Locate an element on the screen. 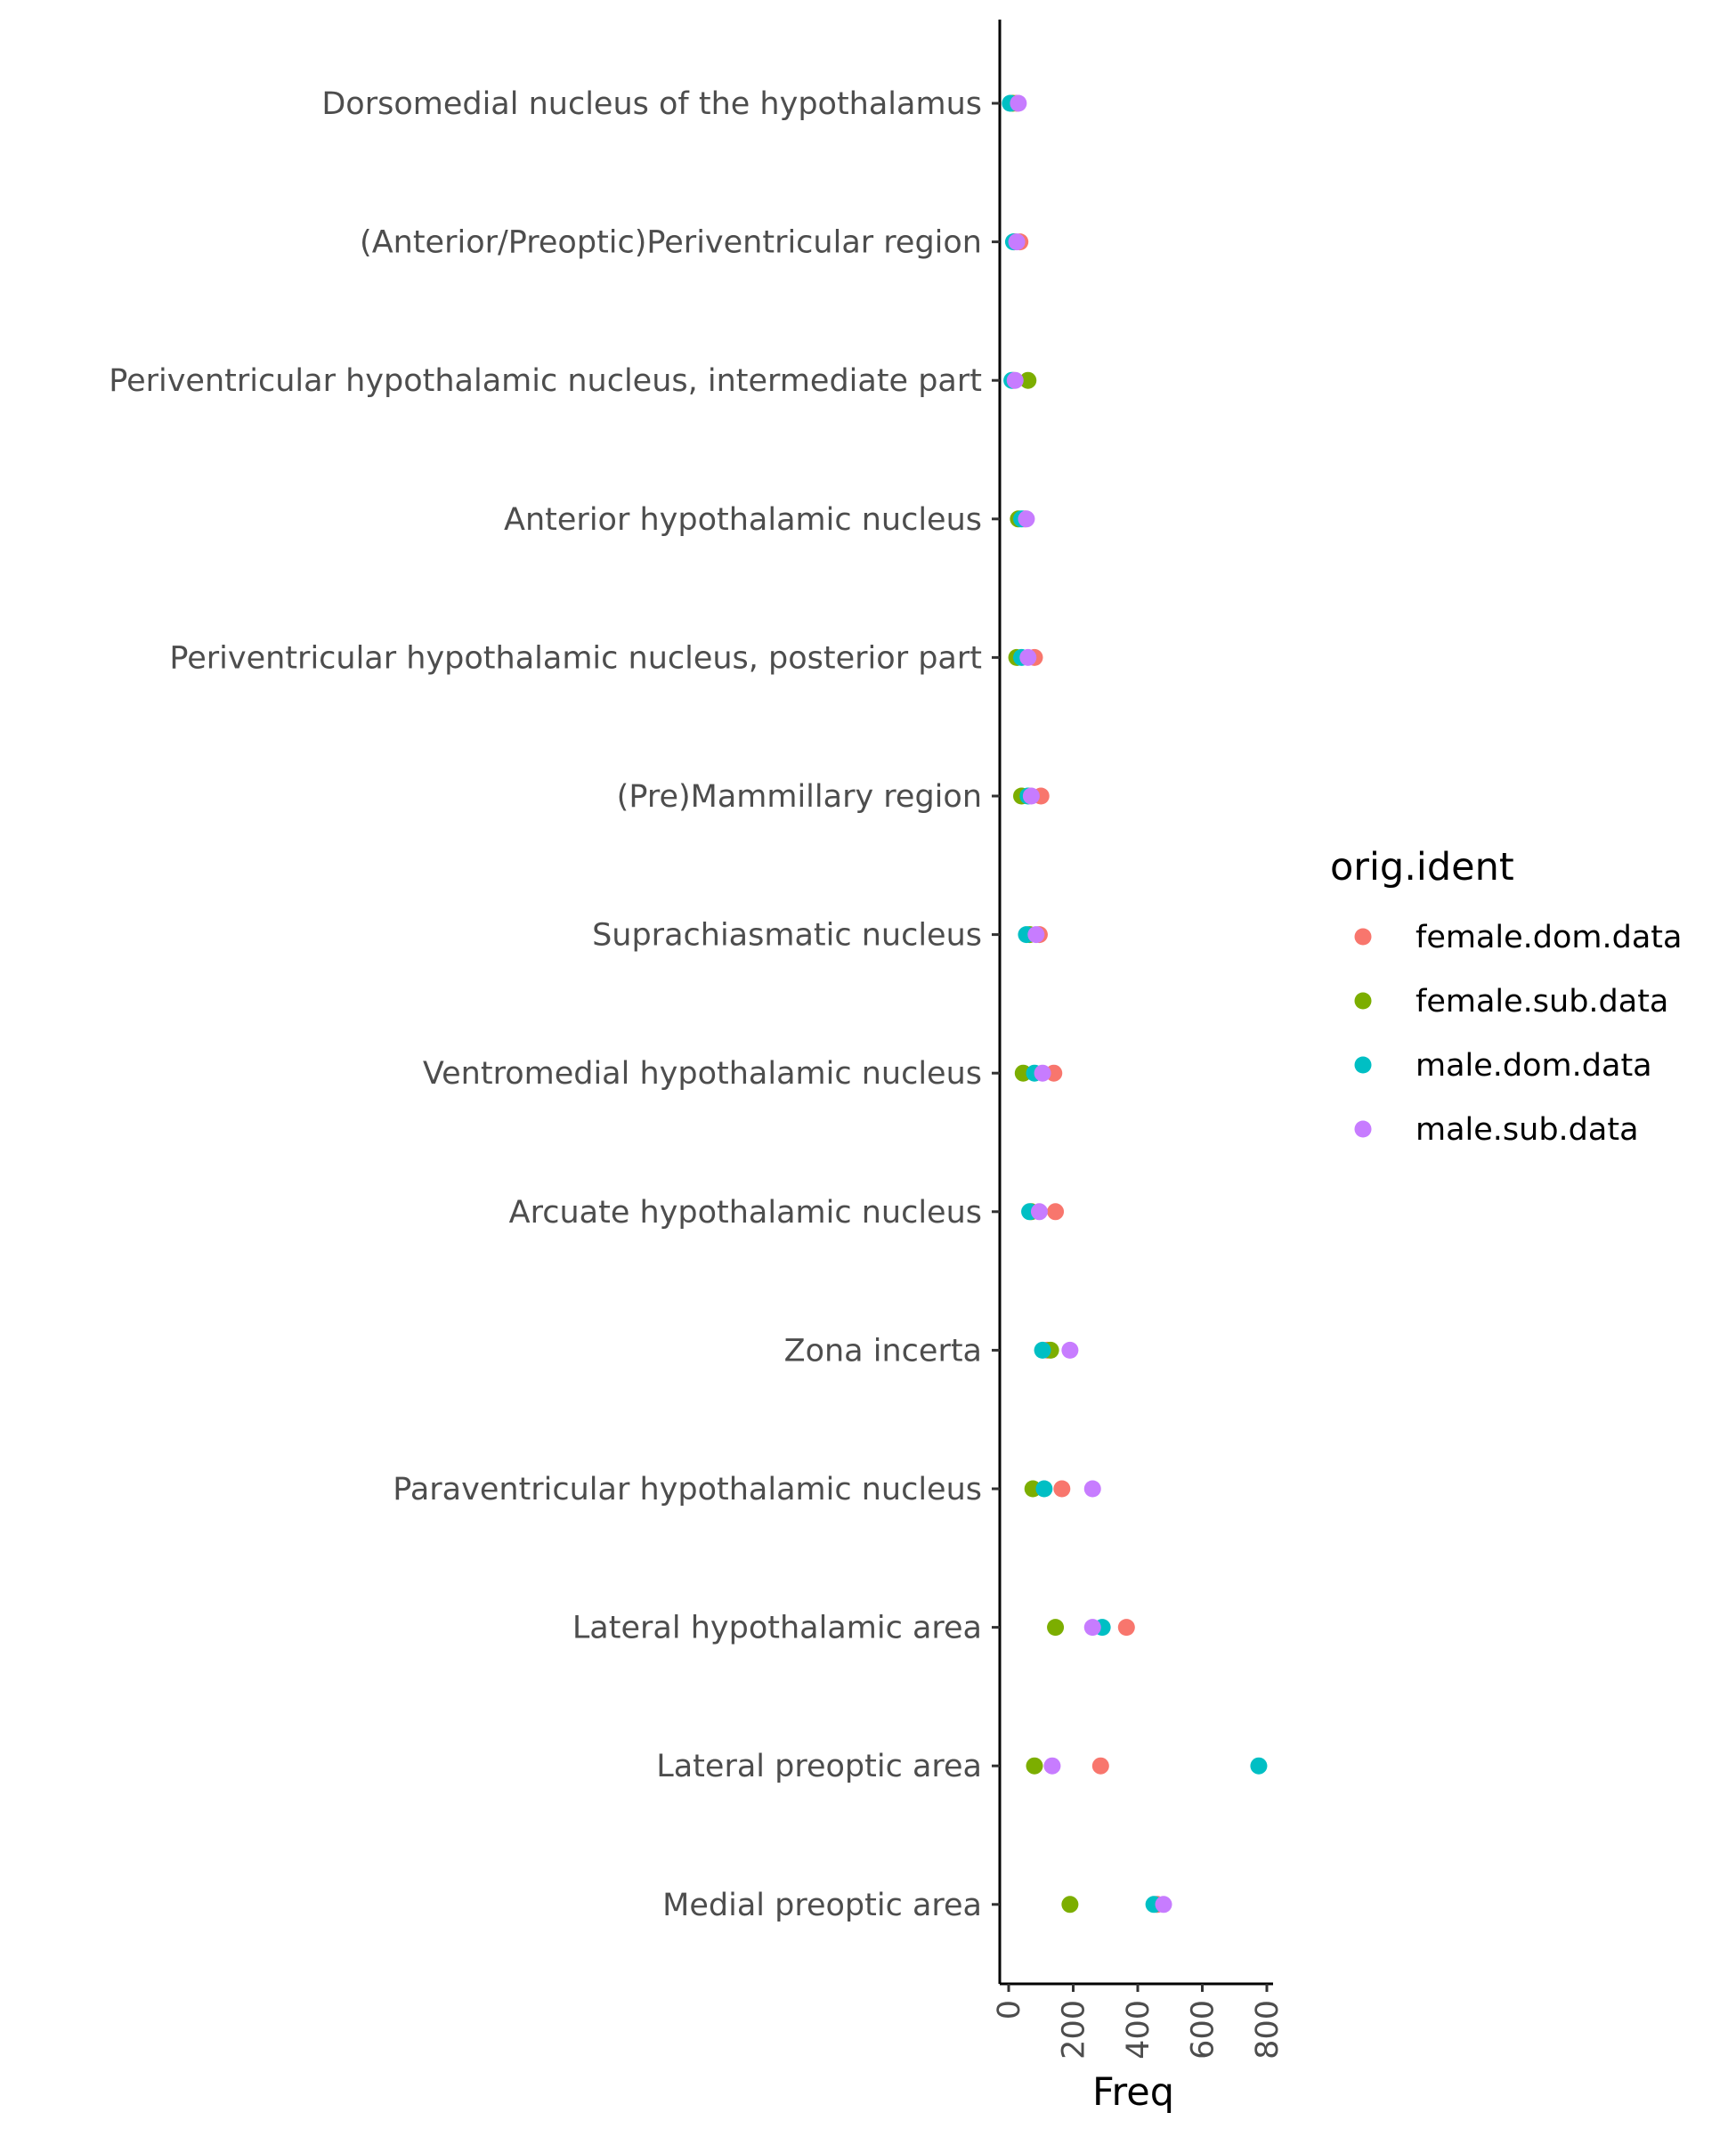 This screenshot has height=2137, width=1736. legend-label: male.dom.data is located at coordinates (1534, 1066).